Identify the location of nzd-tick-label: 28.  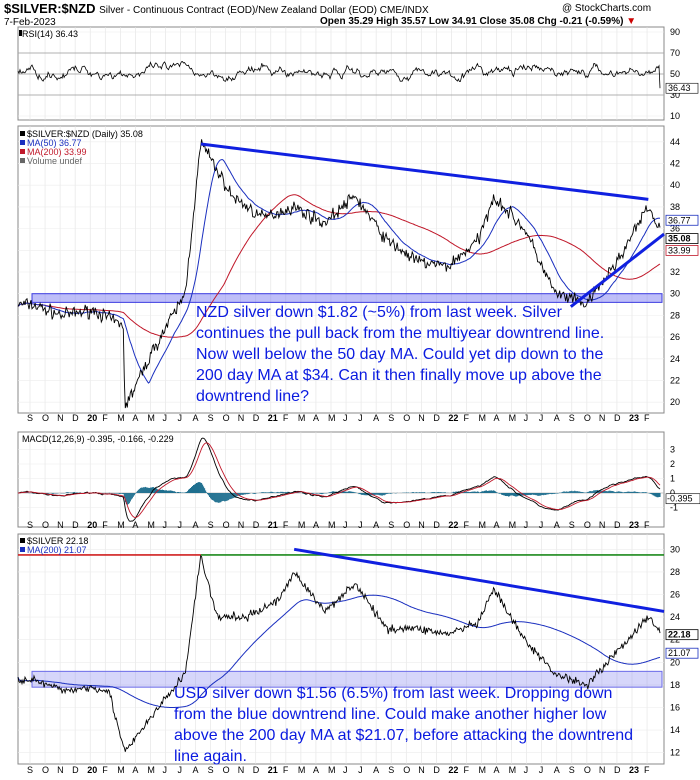
(675, 315).